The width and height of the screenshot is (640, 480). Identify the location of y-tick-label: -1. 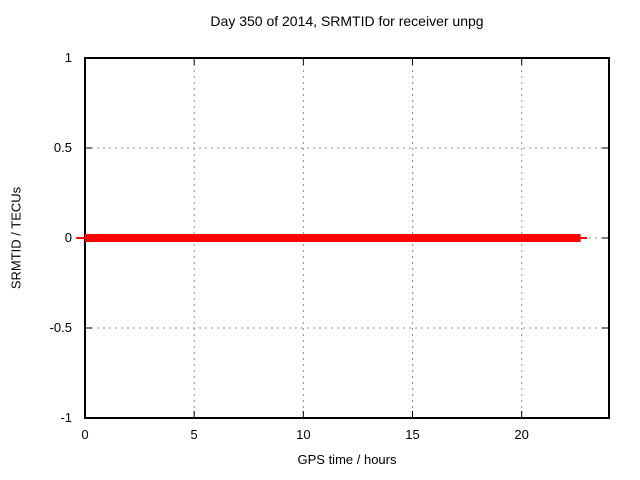
(66, 417).